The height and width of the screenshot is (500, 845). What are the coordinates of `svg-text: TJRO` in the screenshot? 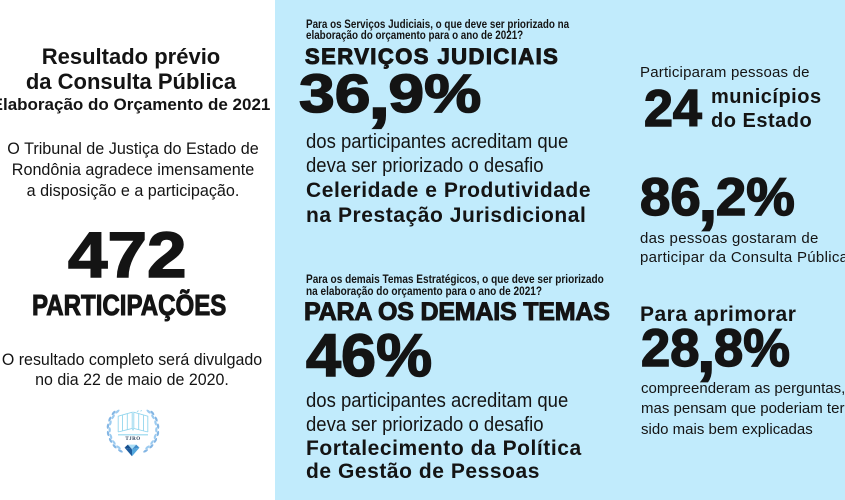 It's located at (132, 439).